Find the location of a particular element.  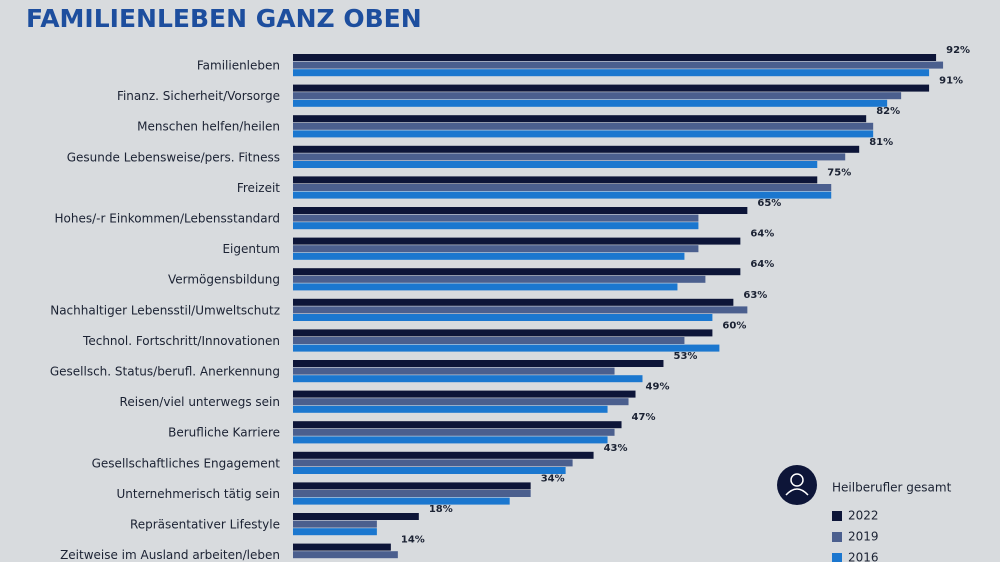

category-label: Unternehmerisch tätig sein is located at coordinates (198, 494).